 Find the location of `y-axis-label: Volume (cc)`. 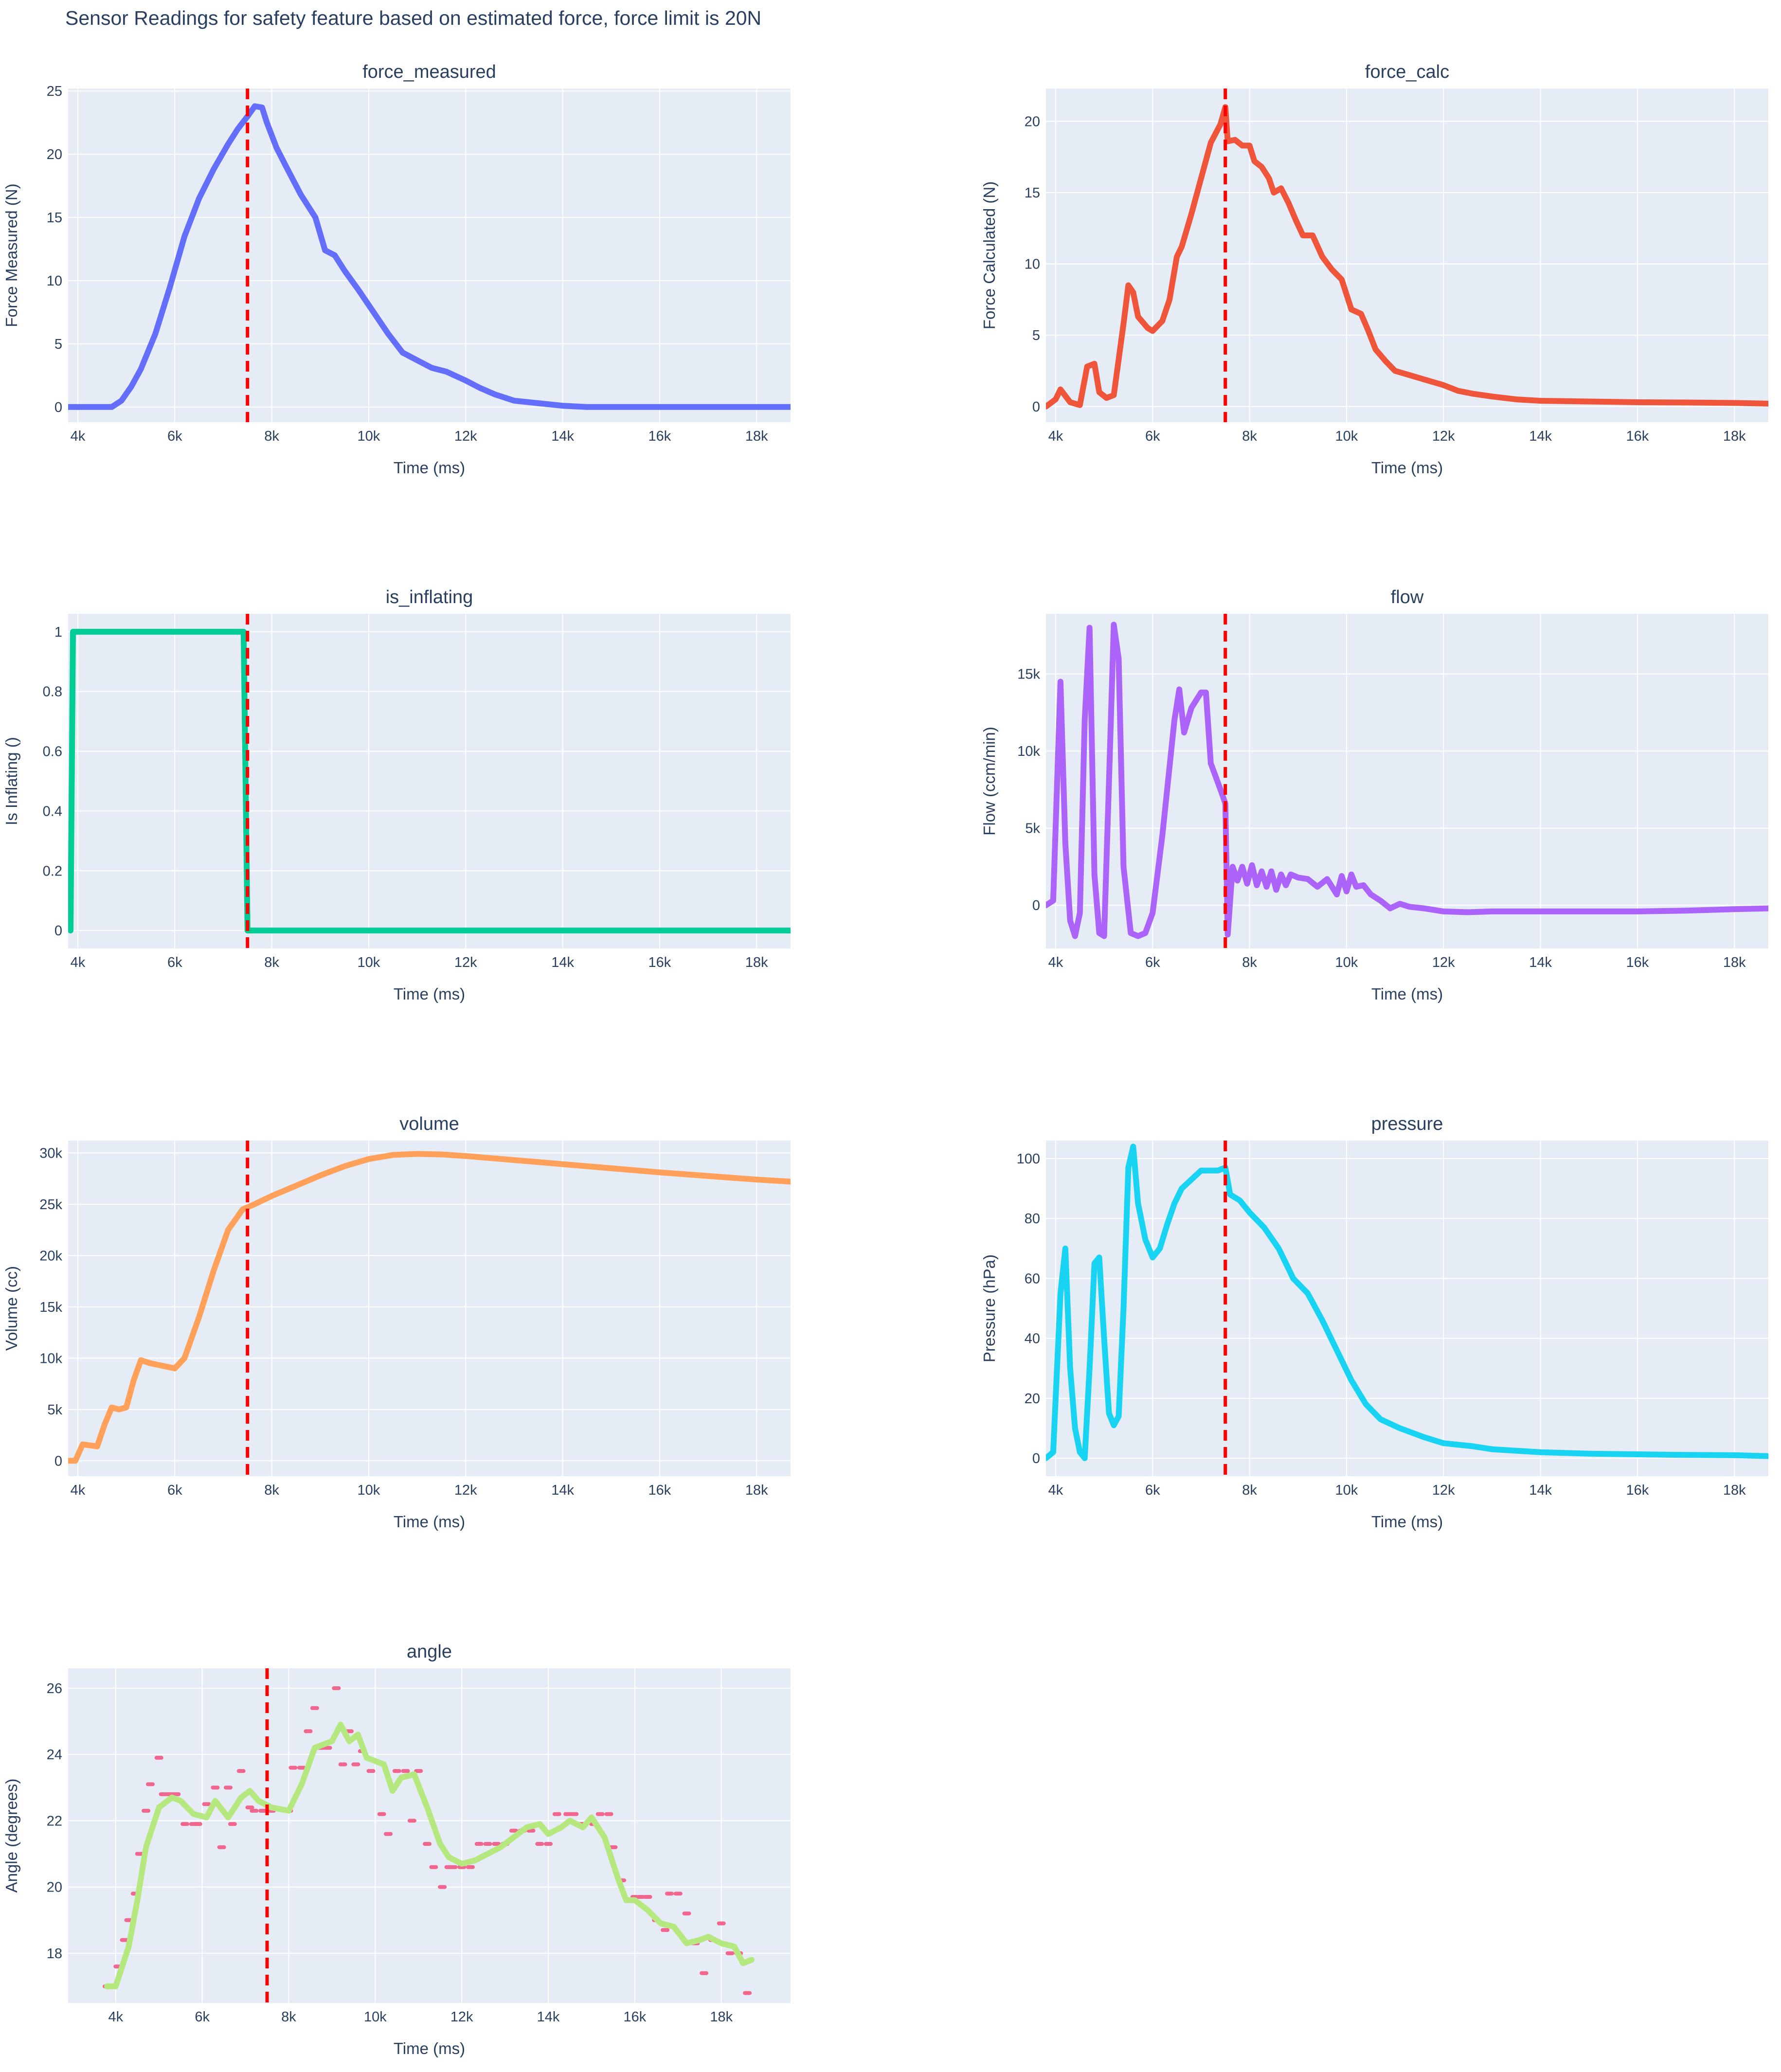

y-axis-label: Volume (cc) is located at coordinates (11, 1309).